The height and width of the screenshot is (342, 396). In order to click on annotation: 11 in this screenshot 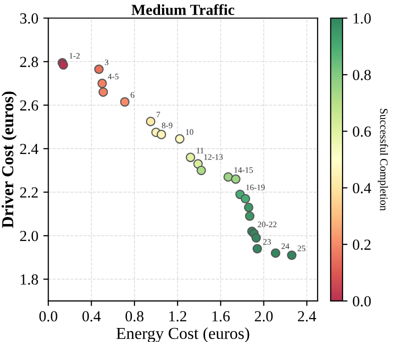, I will do `click(200, 151)`.